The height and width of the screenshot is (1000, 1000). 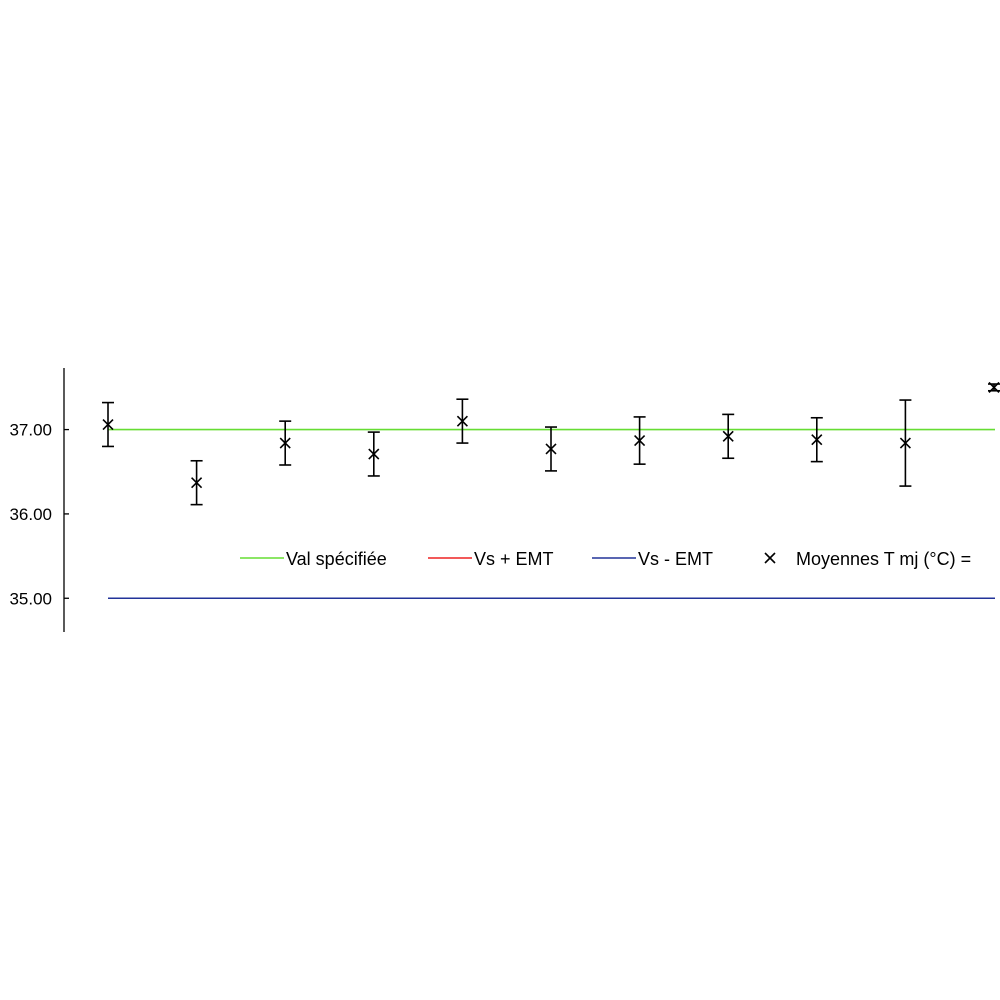 What do you see at coordinates (770, 558) in the screenshot?
I see `legend-swatch` at bounding box center [770, 558].